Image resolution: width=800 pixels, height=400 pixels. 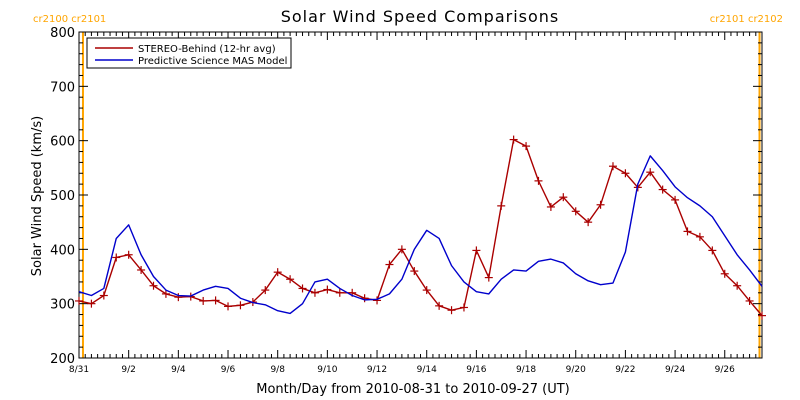 I want to click on x-tick-label: 9/8, so click(x=277, y=370).